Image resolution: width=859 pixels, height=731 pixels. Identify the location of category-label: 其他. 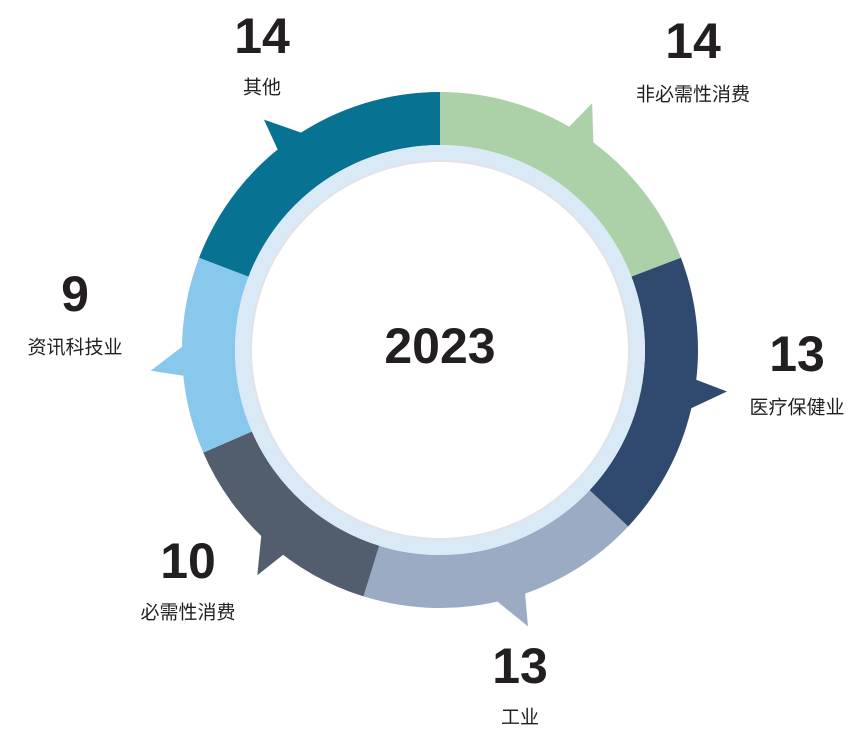
(262, 88).